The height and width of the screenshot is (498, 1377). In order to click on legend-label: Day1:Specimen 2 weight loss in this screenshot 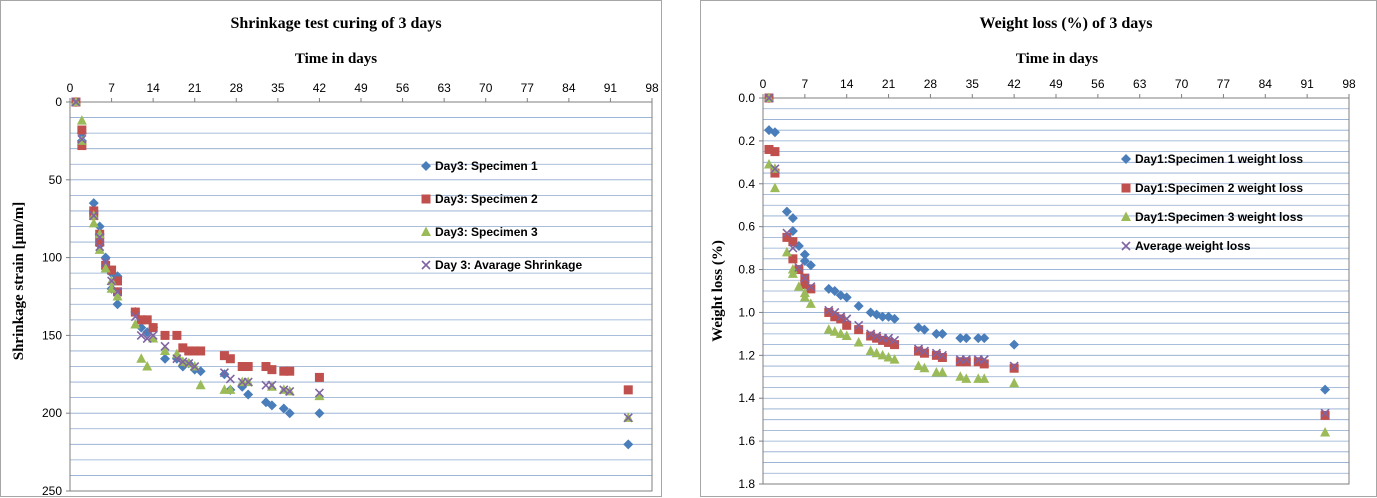, I will do `click(1219, 188)`.